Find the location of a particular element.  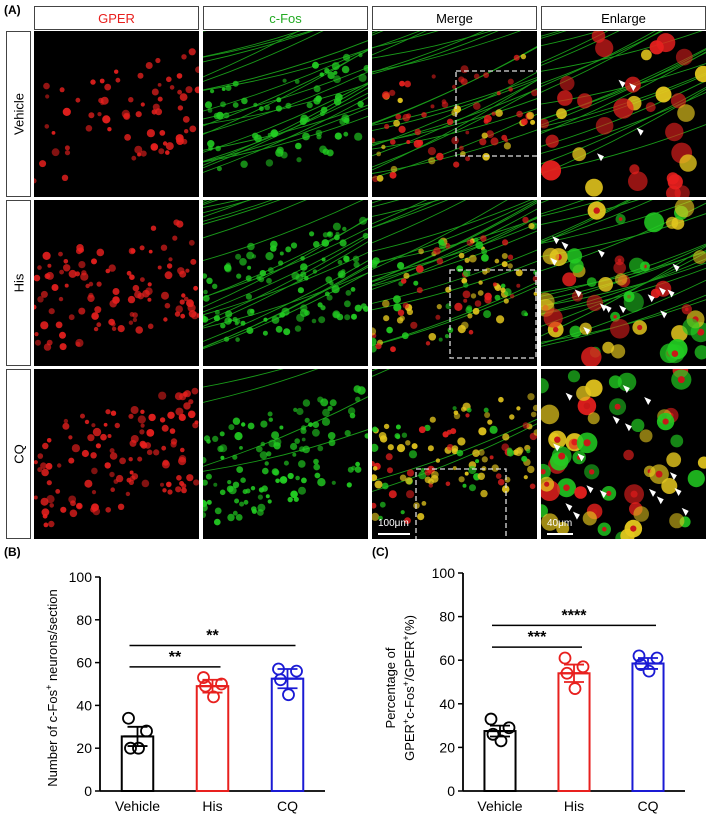

chart-c-ytick-label: 40 is located at coordinates (447, 704).